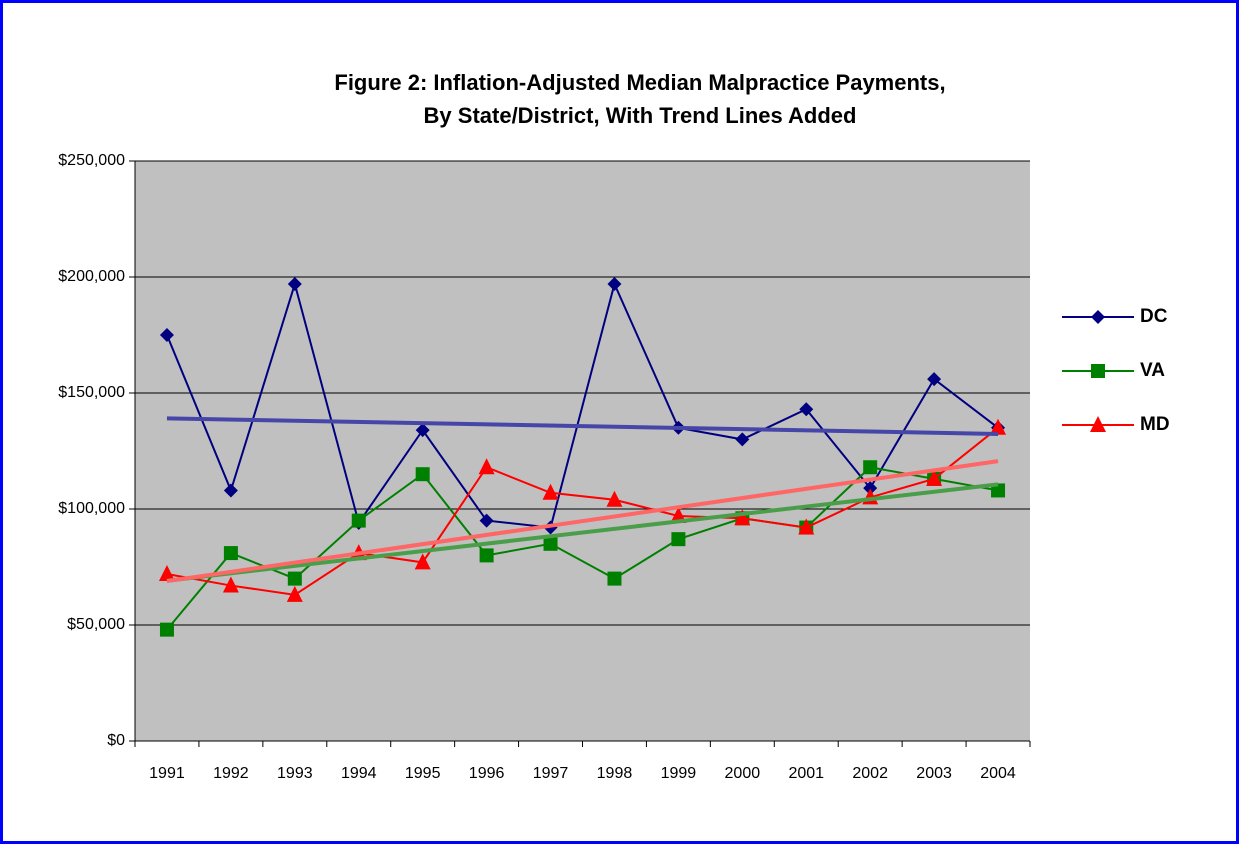  What do you see at coordinates (167, 773) in the screenshot?
I see `x-tick-label: 1991` at bounding box center [167, 773].